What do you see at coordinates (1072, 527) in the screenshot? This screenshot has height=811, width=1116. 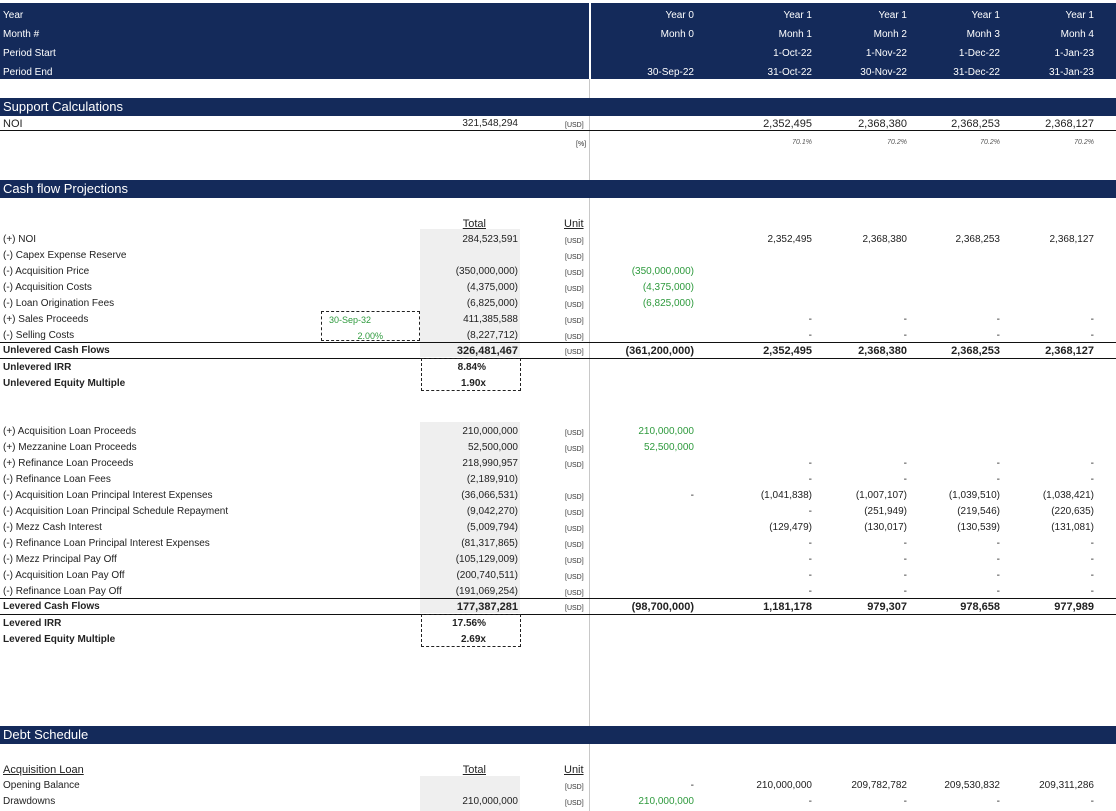 I see `row-m4: (131,081)` at bounding box center [1072, 527].